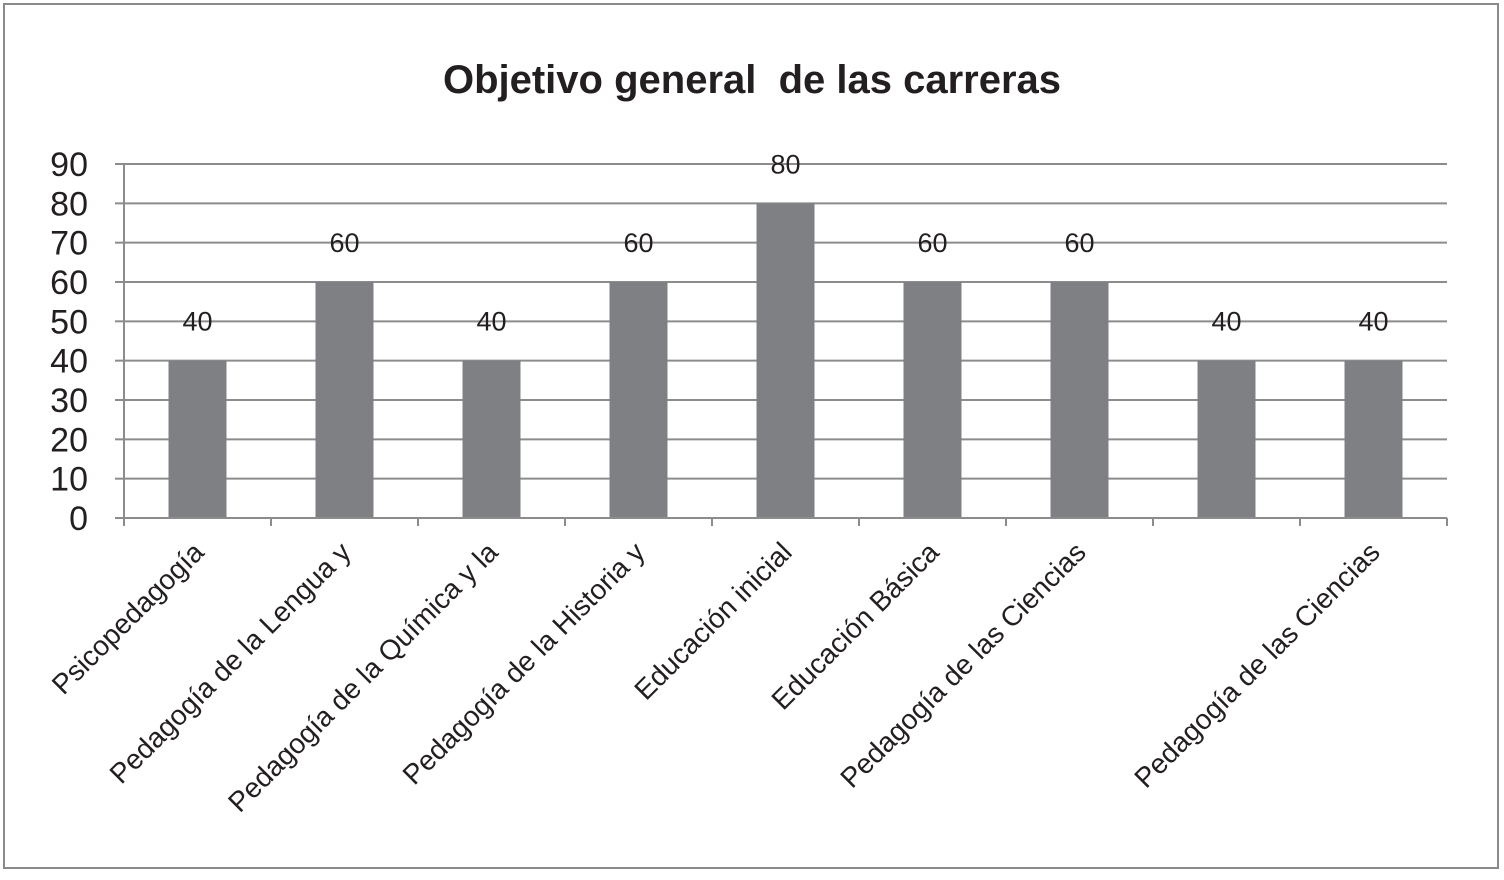 The image size is (1504, 880). I want to click on y-tick-label: 80, so click(69, 204).